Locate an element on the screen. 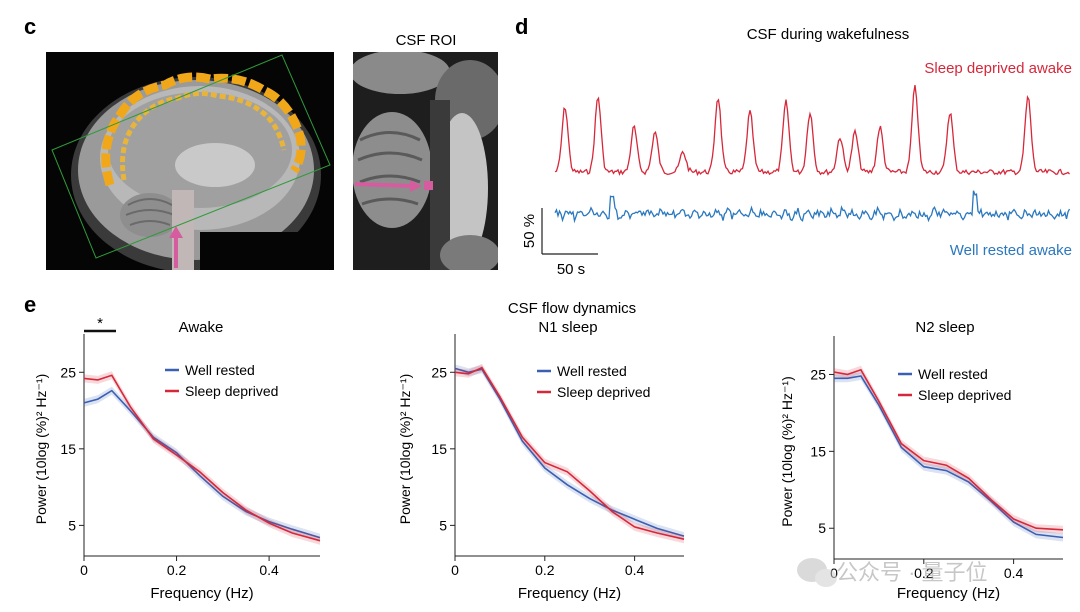  sleep-deprived-awake-label: Sleep deprived awake is located at coordinates (998, 68).